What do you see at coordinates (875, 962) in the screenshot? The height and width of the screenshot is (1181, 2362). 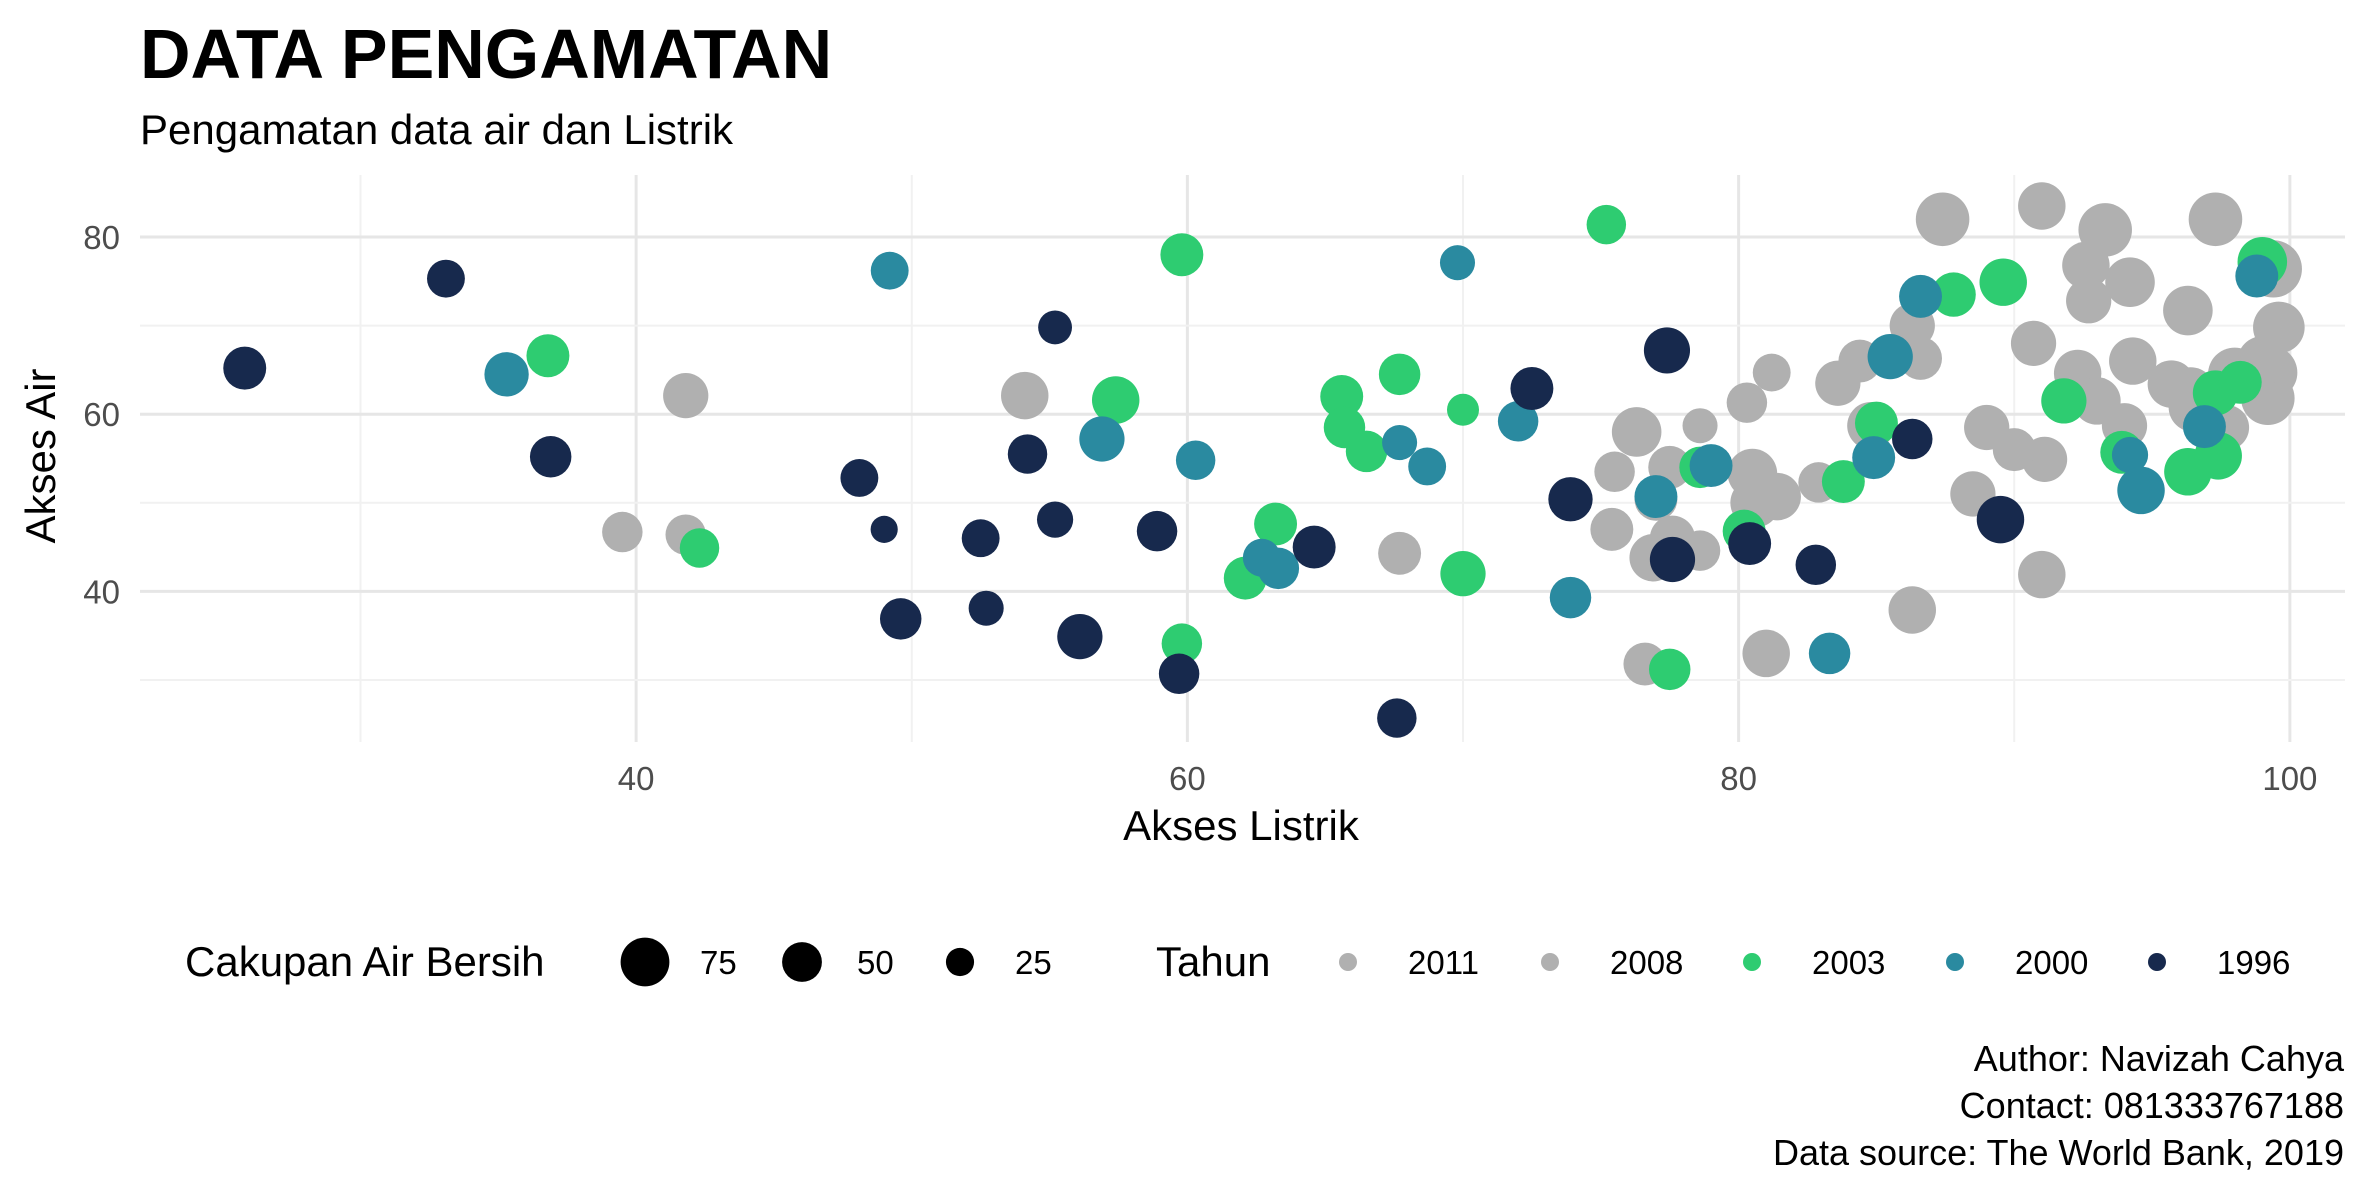 I see `size-legend-label: 50` at bounding box center [875, 962].